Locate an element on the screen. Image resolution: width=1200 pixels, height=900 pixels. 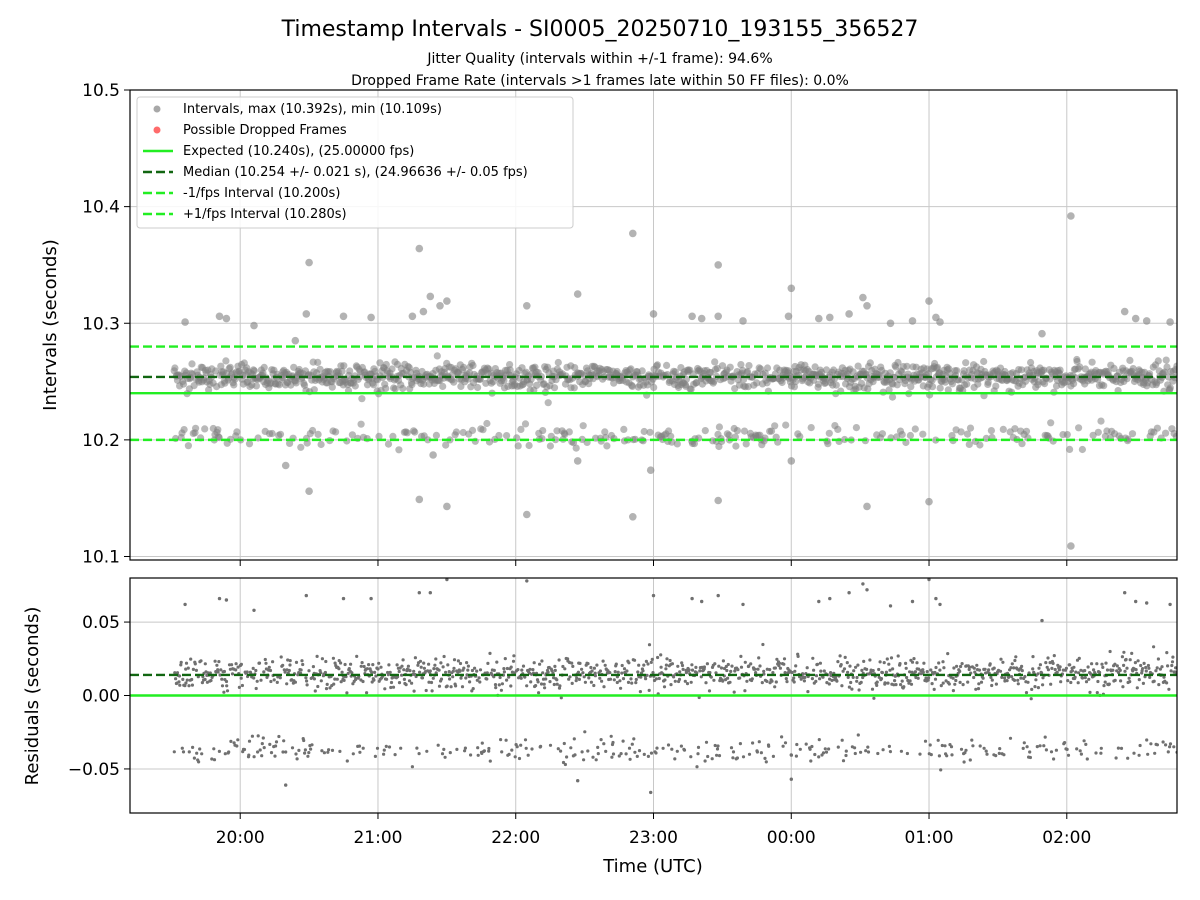
intervals-y-tick-label: 10.3 is located at coordinates (101, 324).